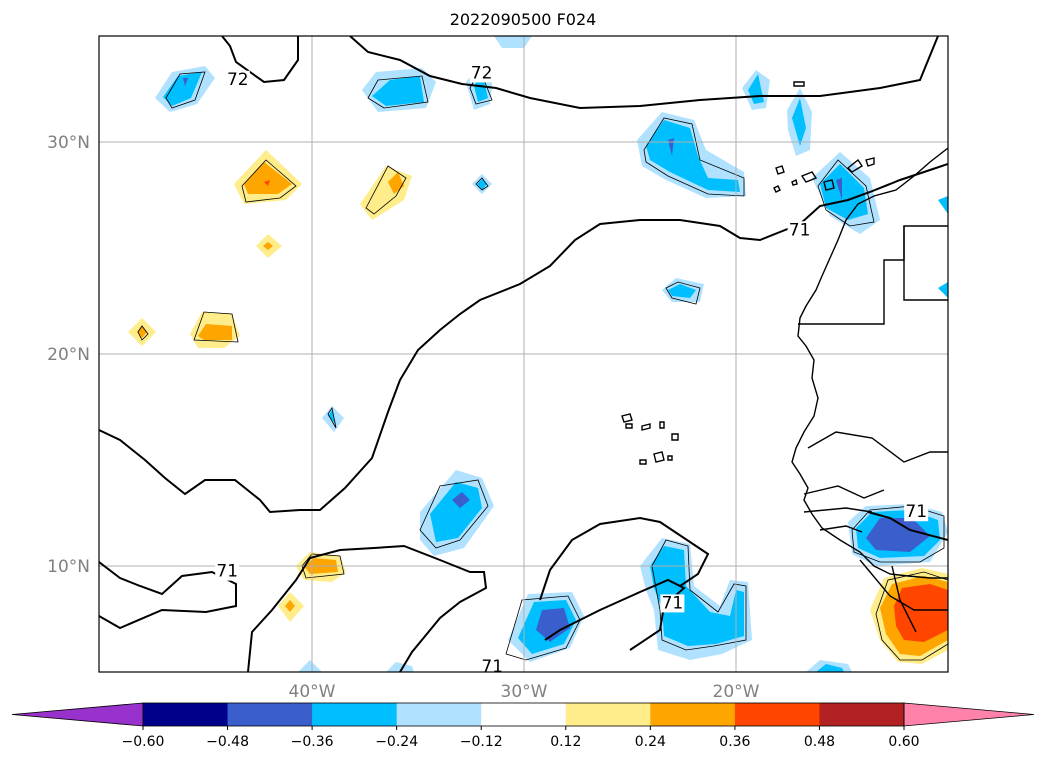 The height and width of the screenshot is (765, 1047). I want to click on lon-label-20w: 20°W, so click(736, 692).